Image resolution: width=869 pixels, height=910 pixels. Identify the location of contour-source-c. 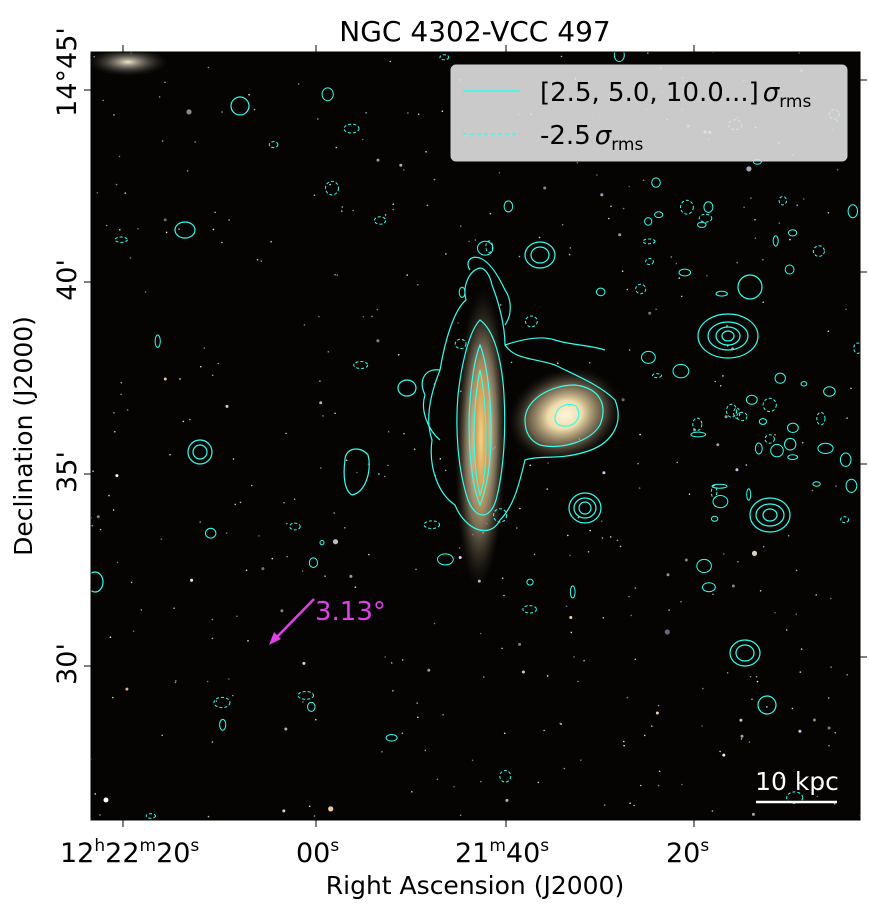
(770, 515).